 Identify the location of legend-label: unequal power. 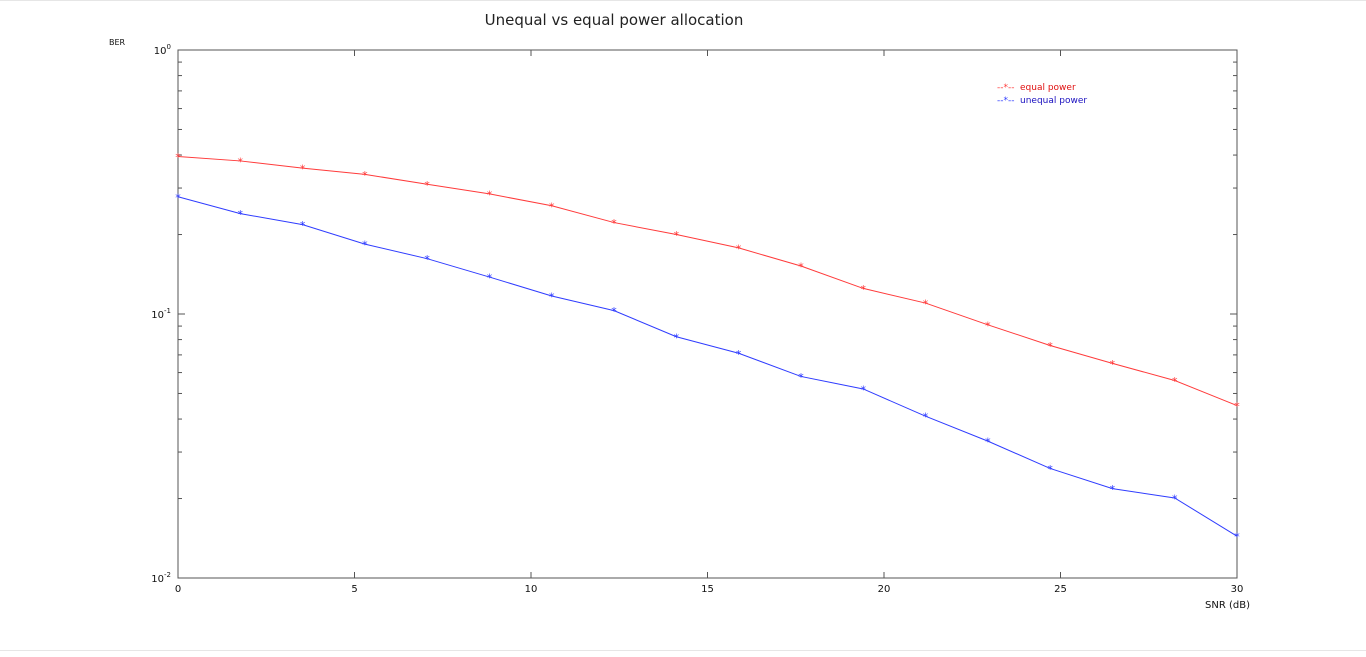
(1053, 101).